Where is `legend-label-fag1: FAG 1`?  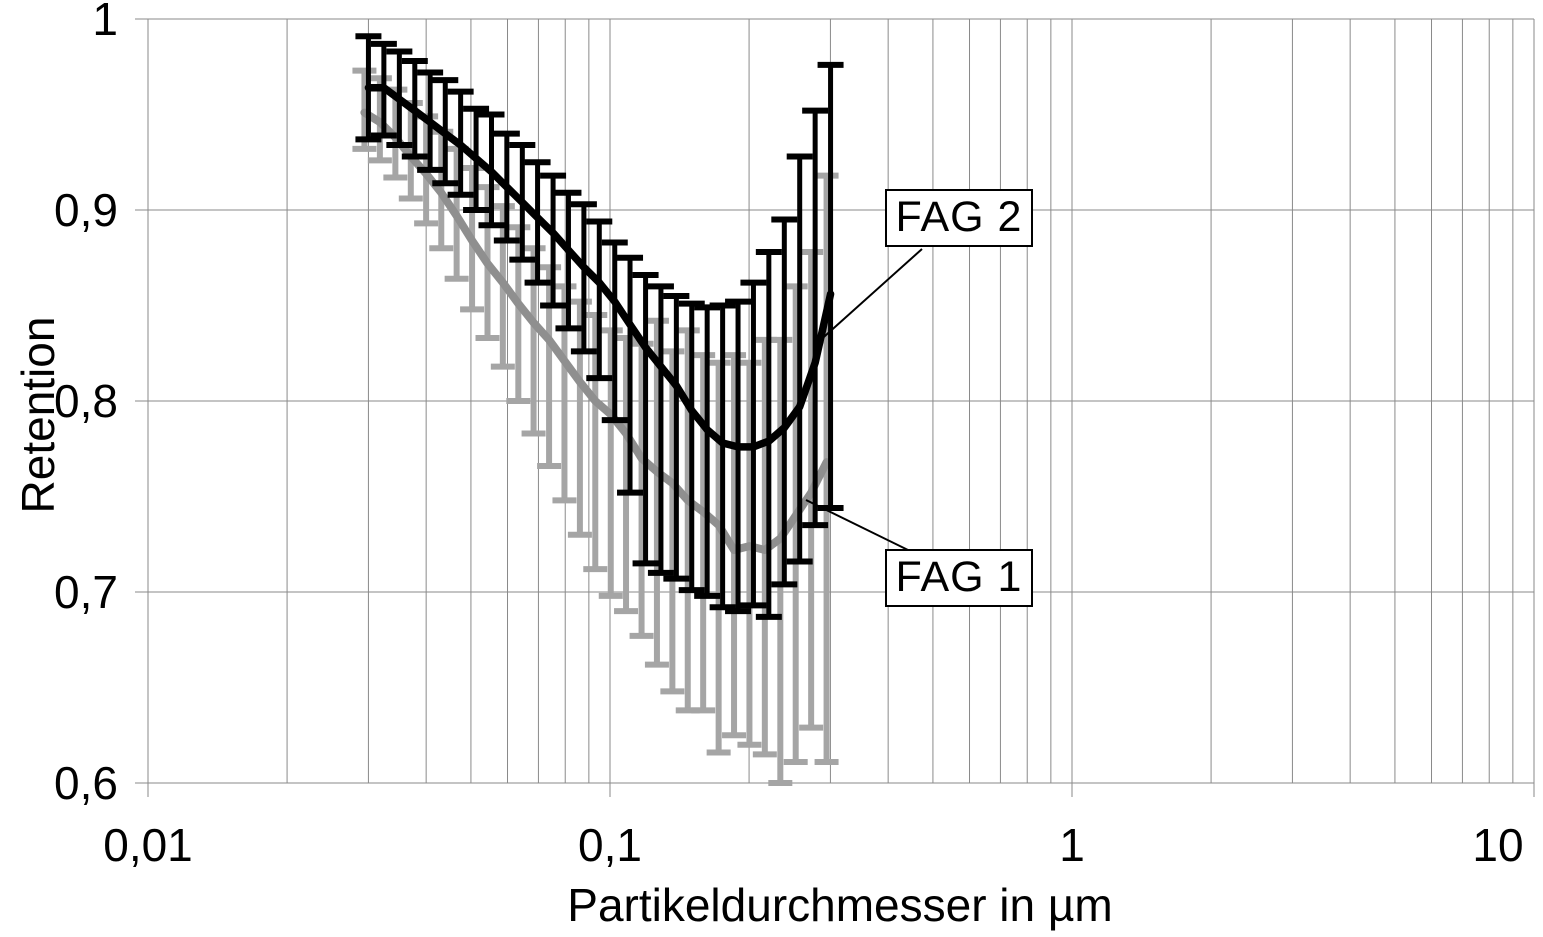
legend-label-fag1: FAG 1 is located at coordinates (959, 577).